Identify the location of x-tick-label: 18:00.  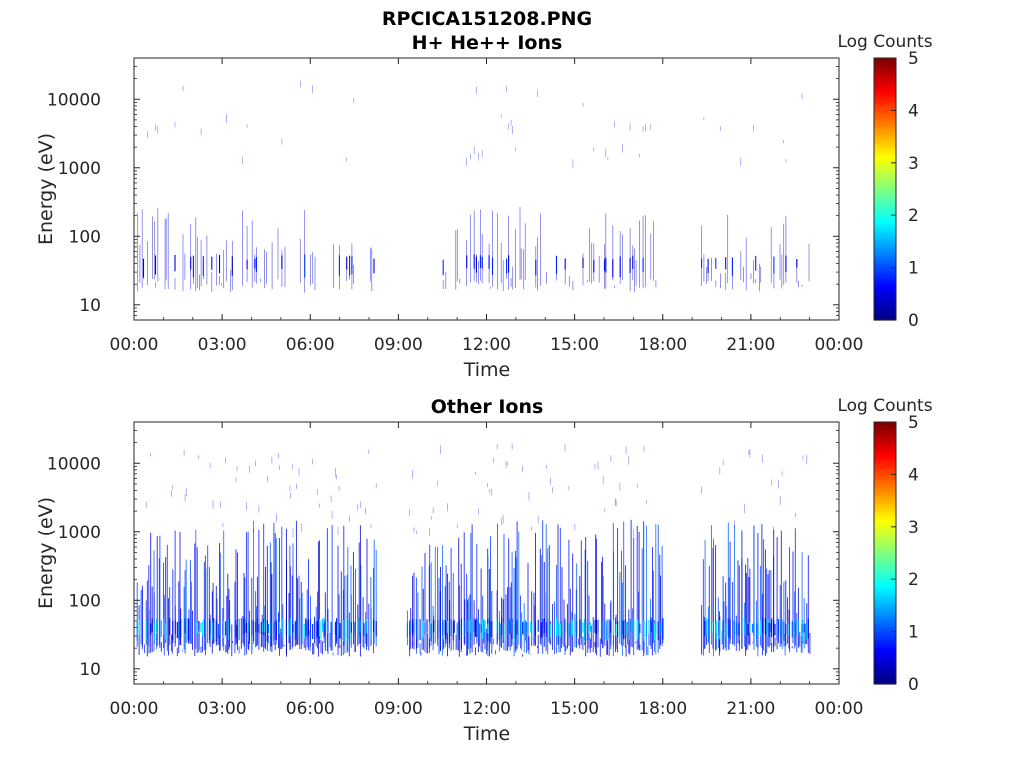
(662, 709).